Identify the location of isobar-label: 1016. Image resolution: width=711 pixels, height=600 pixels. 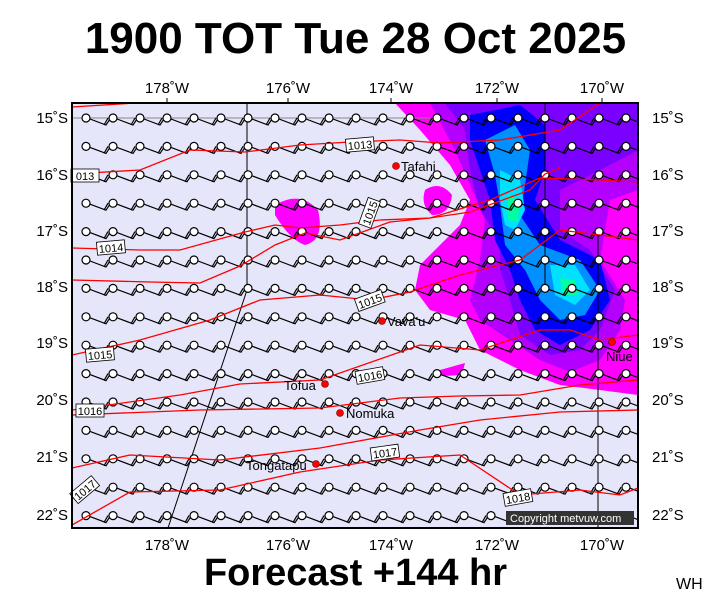
(370, 375).